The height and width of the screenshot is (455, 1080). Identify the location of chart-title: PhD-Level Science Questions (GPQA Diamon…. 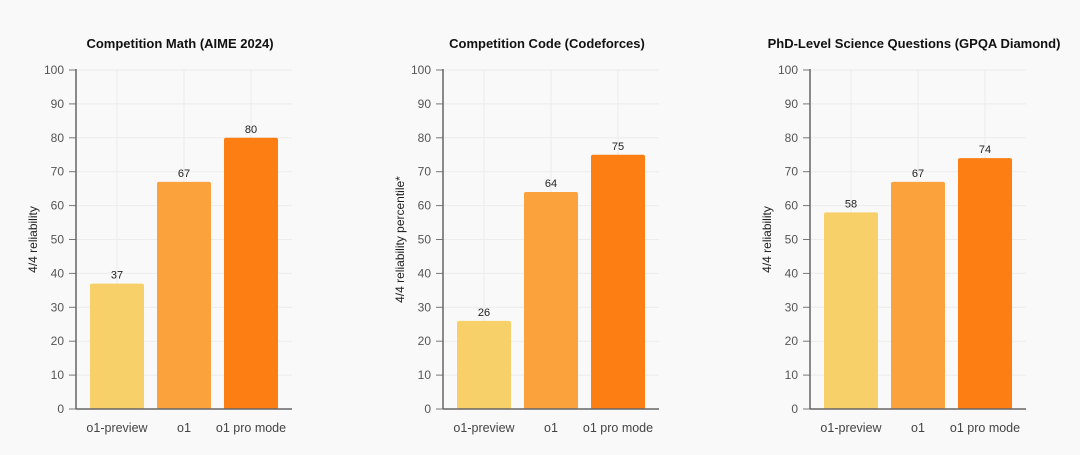
(914, 43).